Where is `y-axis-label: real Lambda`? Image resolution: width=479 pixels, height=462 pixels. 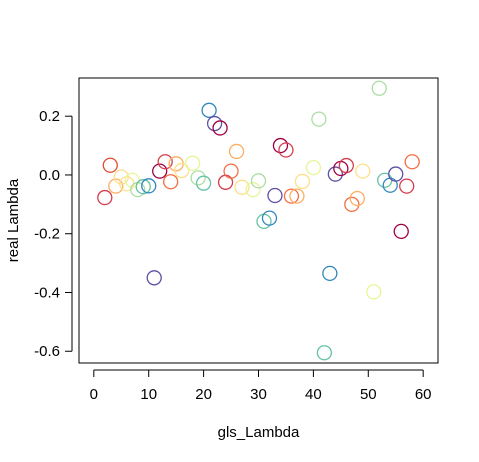 y-axis-label: real Lambda is located at coordinates (13, 220).